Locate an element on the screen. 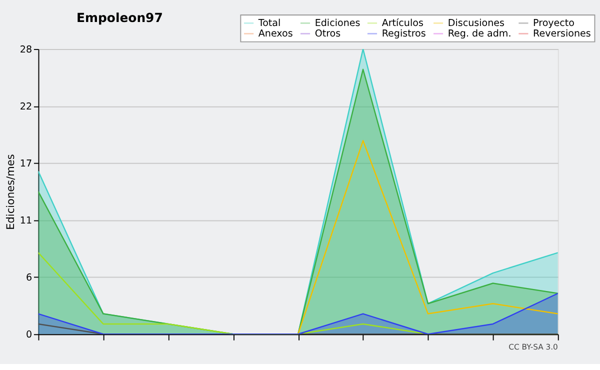  y-tick-label: 11 is located at coordinates (26, 220).